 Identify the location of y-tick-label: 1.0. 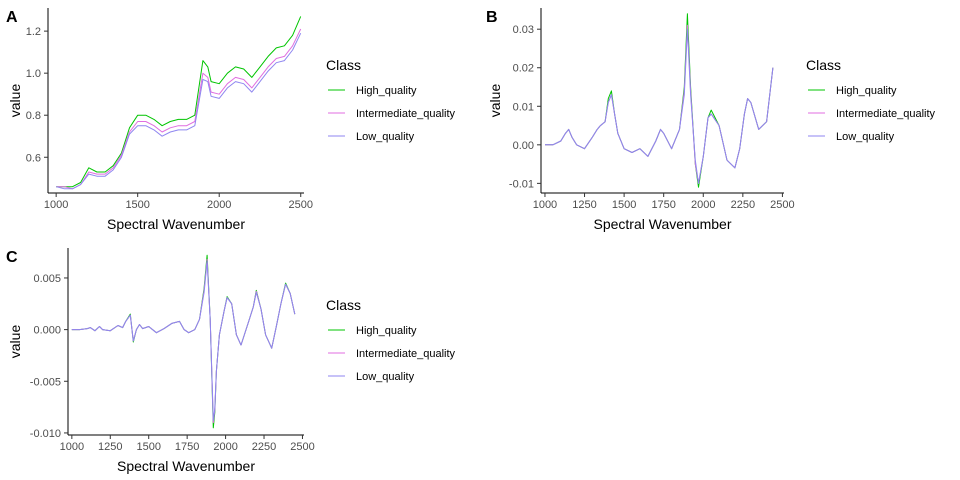
(33, 74).